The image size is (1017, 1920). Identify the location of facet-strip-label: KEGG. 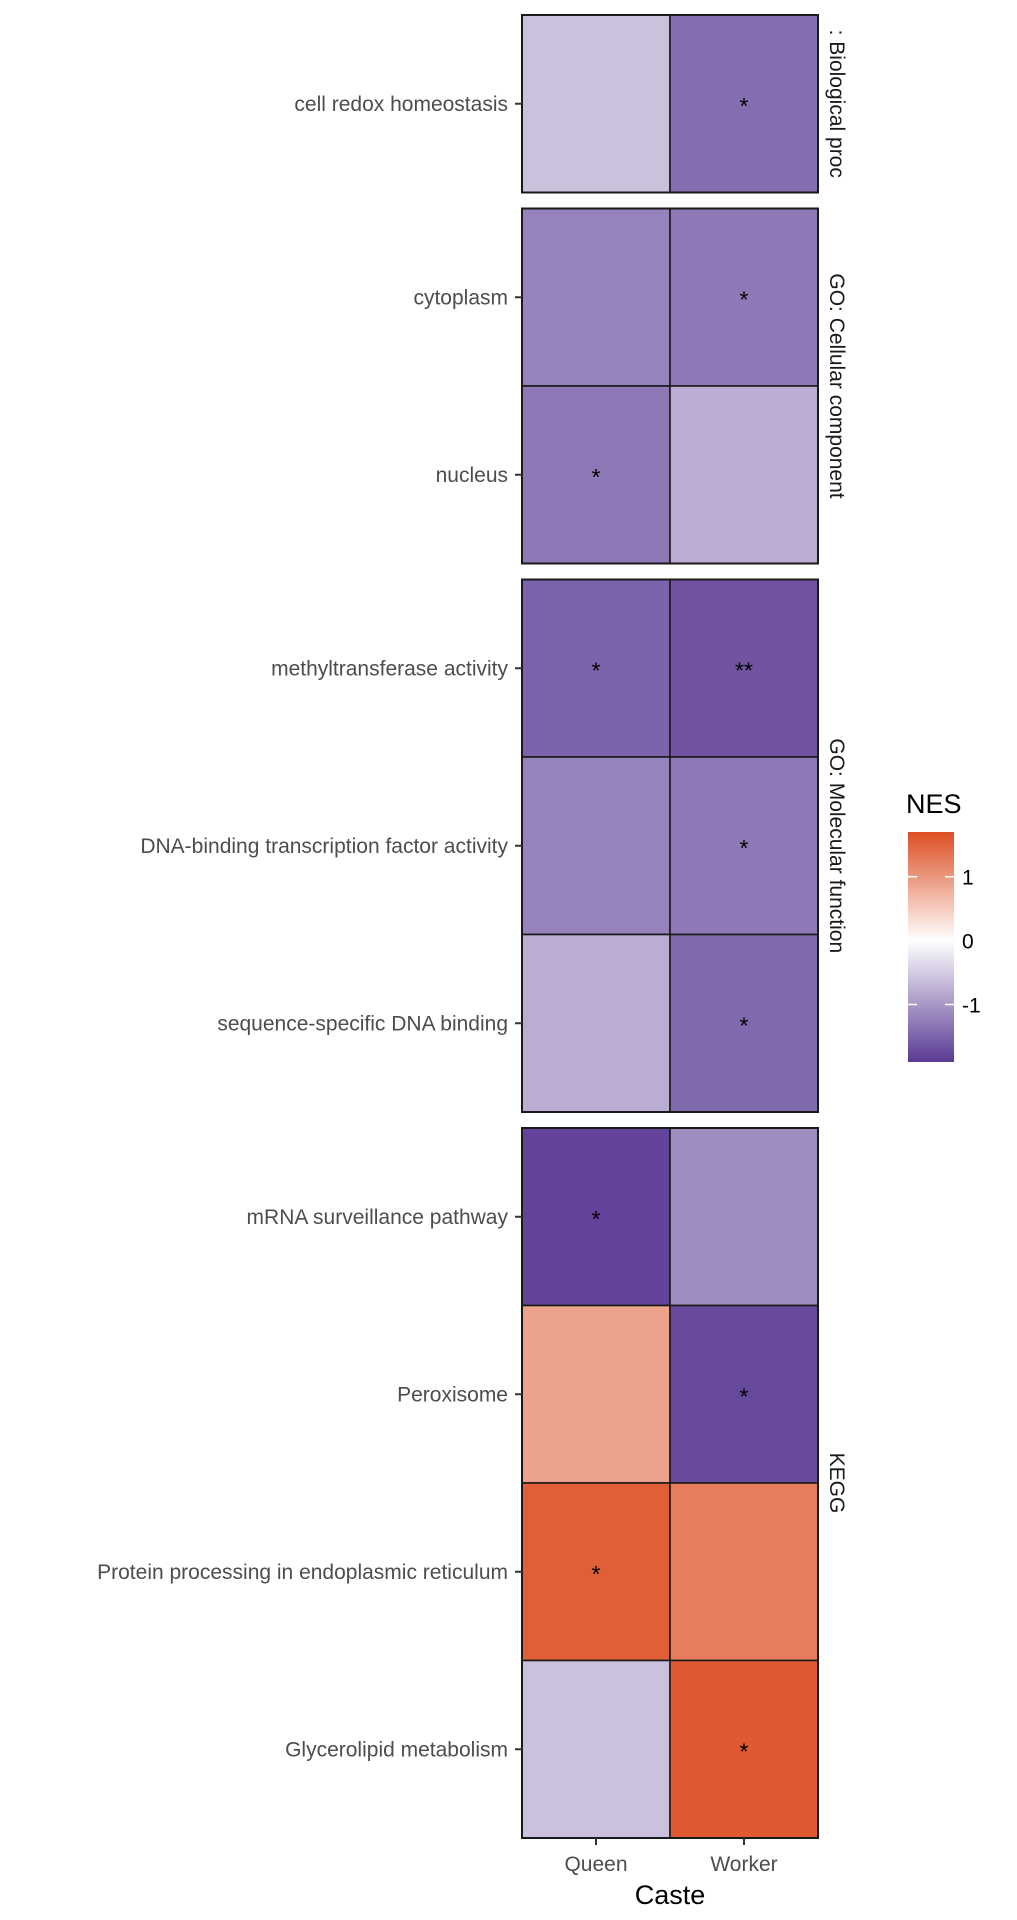
(836, 1483).